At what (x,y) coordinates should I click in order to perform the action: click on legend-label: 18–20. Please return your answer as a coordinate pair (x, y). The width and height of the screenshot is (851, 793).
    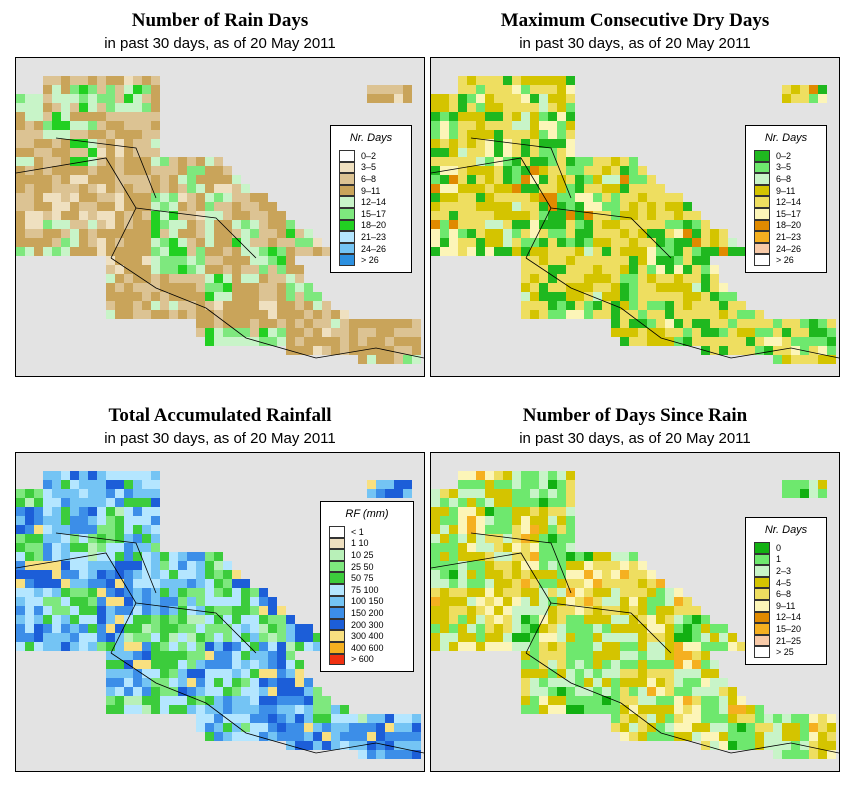
    Looking at the image, I should click on (789, 225).